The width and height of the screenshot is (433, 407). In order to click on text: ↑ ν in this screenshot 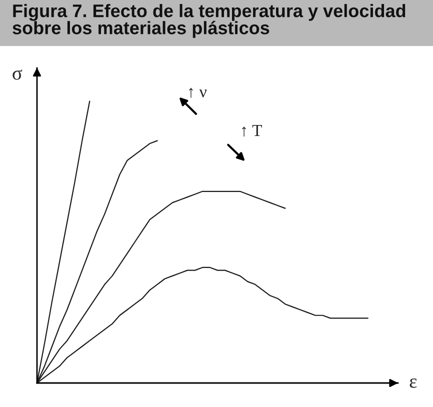, I will do `click(197, 93)`.